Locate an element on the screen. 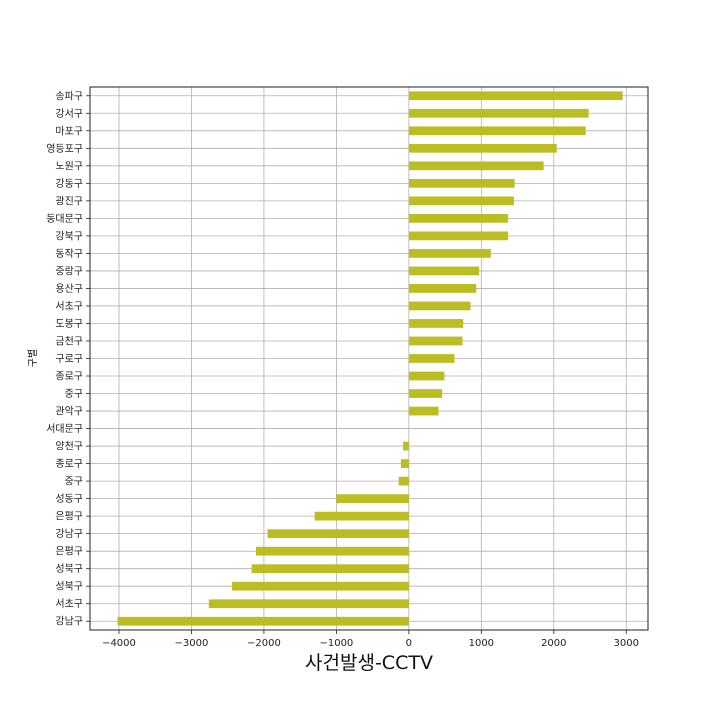 Image resolution: width=720 pixels, height=720 pixels. y-tick-label: 강북구 is located at coordinates (69, 236).